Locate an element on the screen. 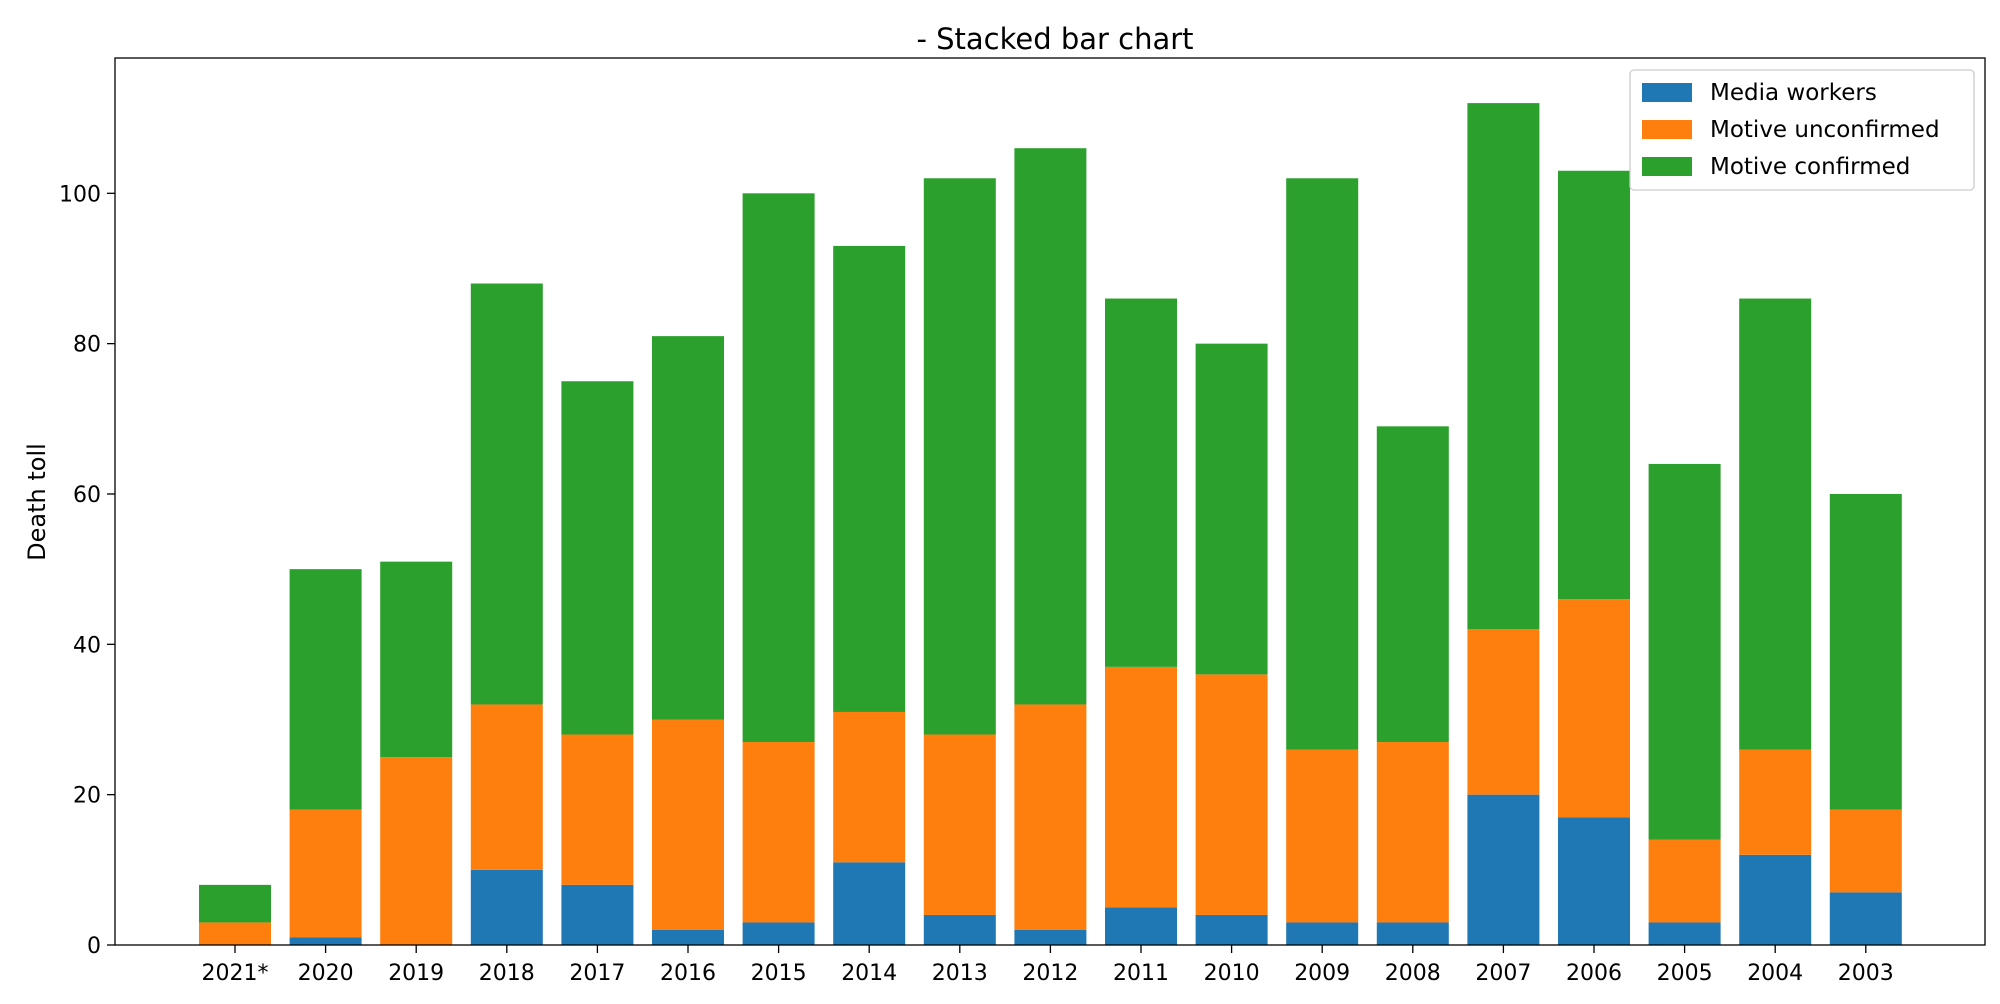  x-tick-label: 2005 is located at coordinates (1685, 973).